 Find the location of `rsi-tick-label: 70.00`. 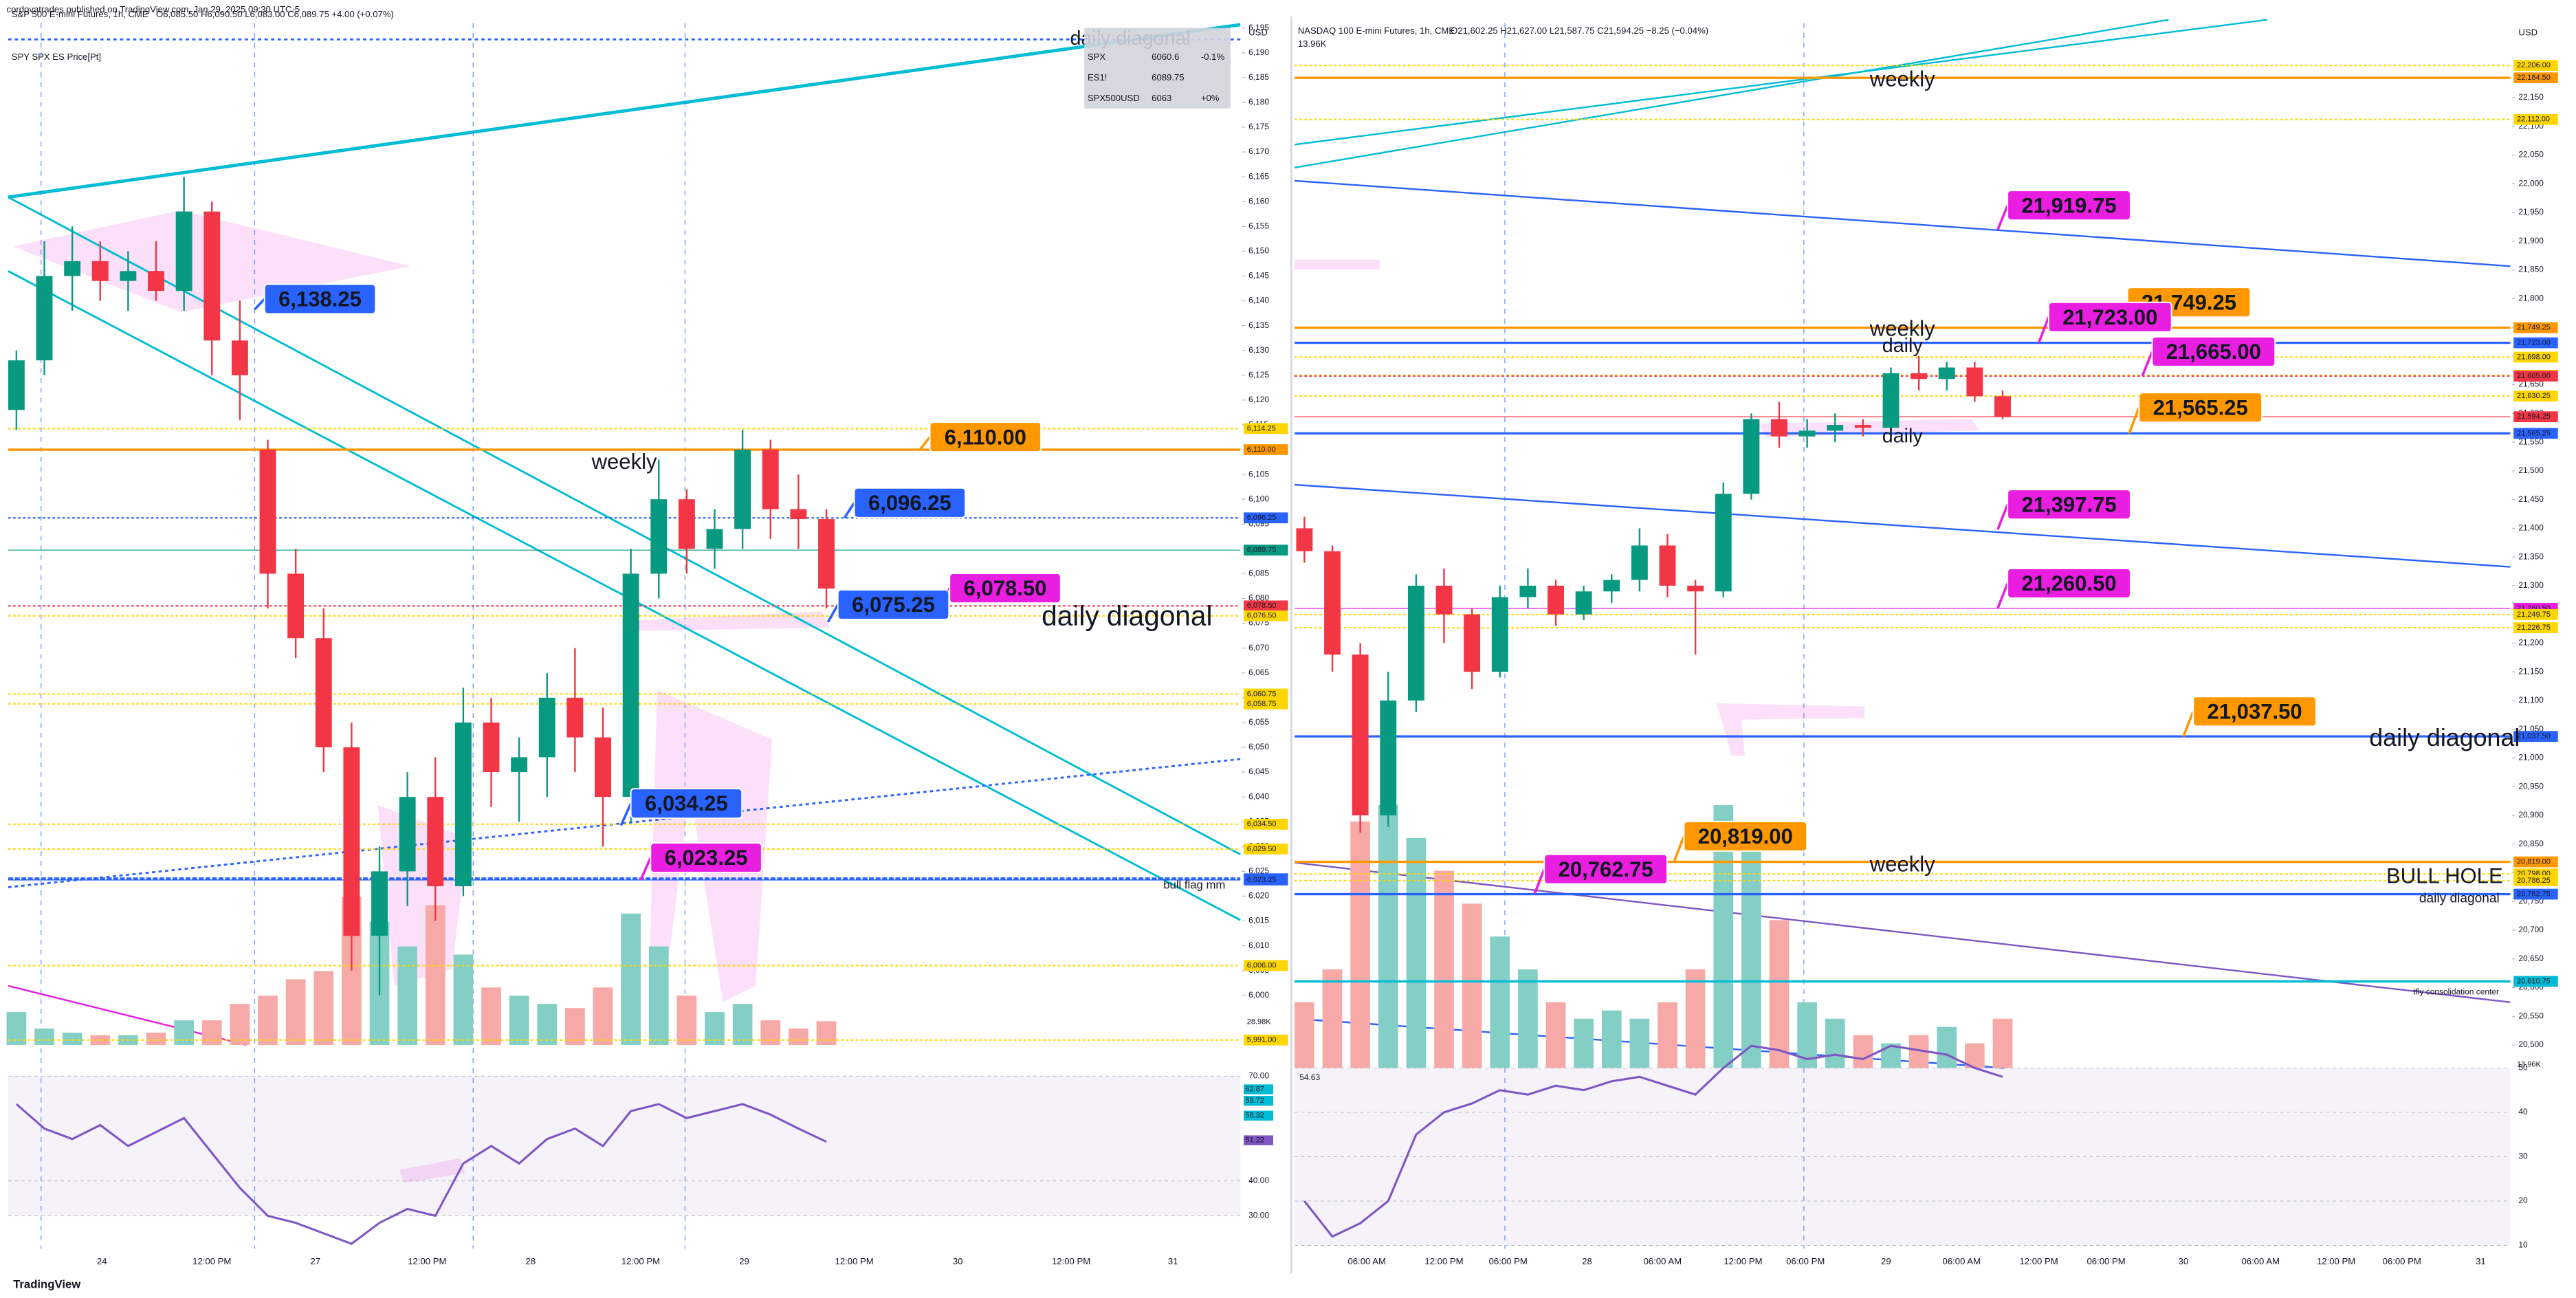

rsi-tick-label: 70.00 is located at coordinates (1258, 1076).